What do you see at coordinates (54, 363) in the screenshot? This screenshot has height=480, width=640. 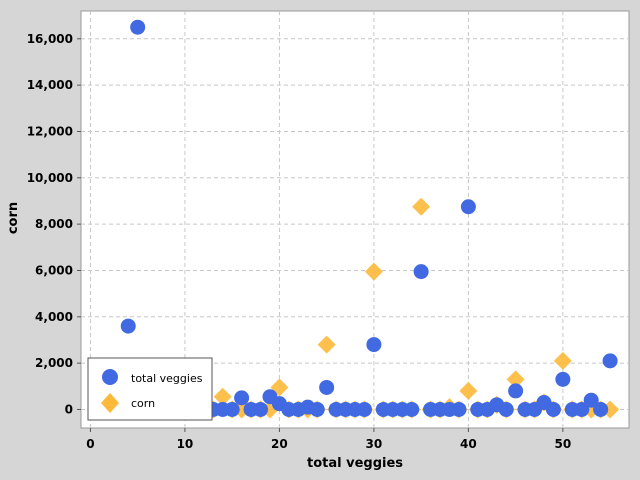 I see `y-tick-label: 2,000` at bounding box center [54, 363].